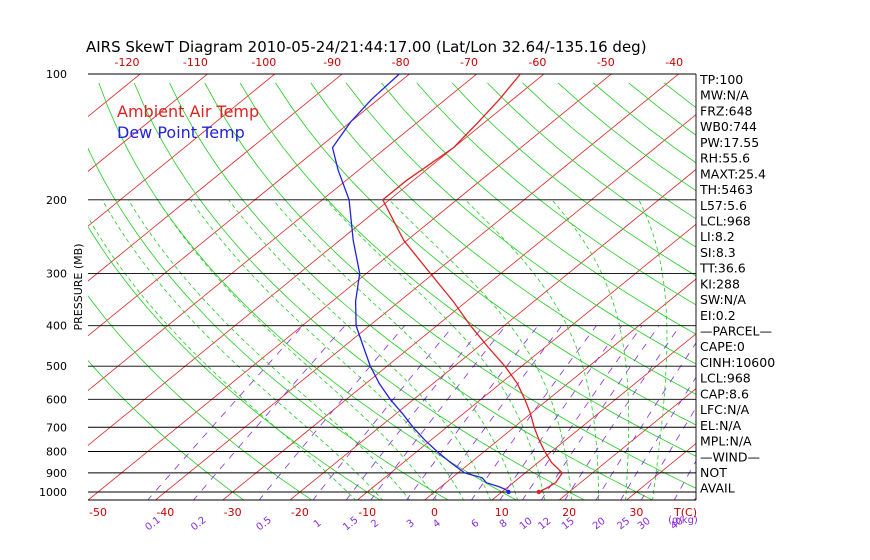 This screenshot has width=870, height=560. Describe the element at coordinates (504, 524) in the screenshot. I see `mixing-ratio-tick-label: 8` at that location.